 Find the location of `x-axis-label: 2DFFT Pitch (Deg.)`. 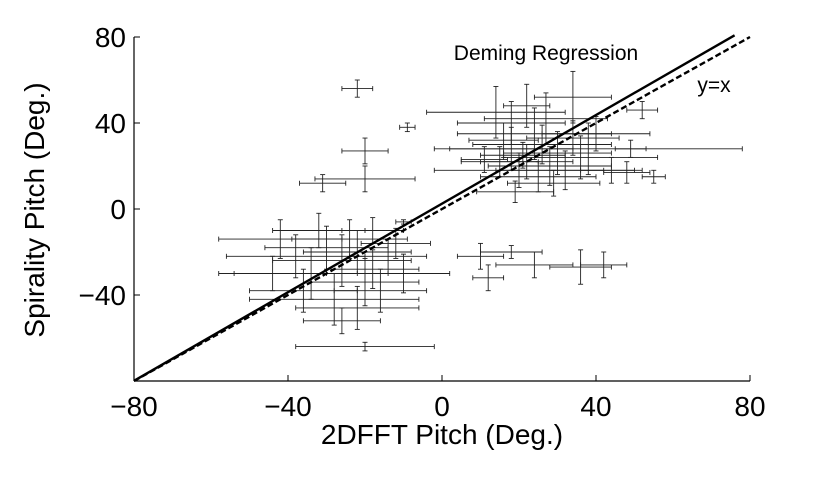

x-axis-label: 2DFFT Pitch (Deg.) is located at coordinates (442, 434).